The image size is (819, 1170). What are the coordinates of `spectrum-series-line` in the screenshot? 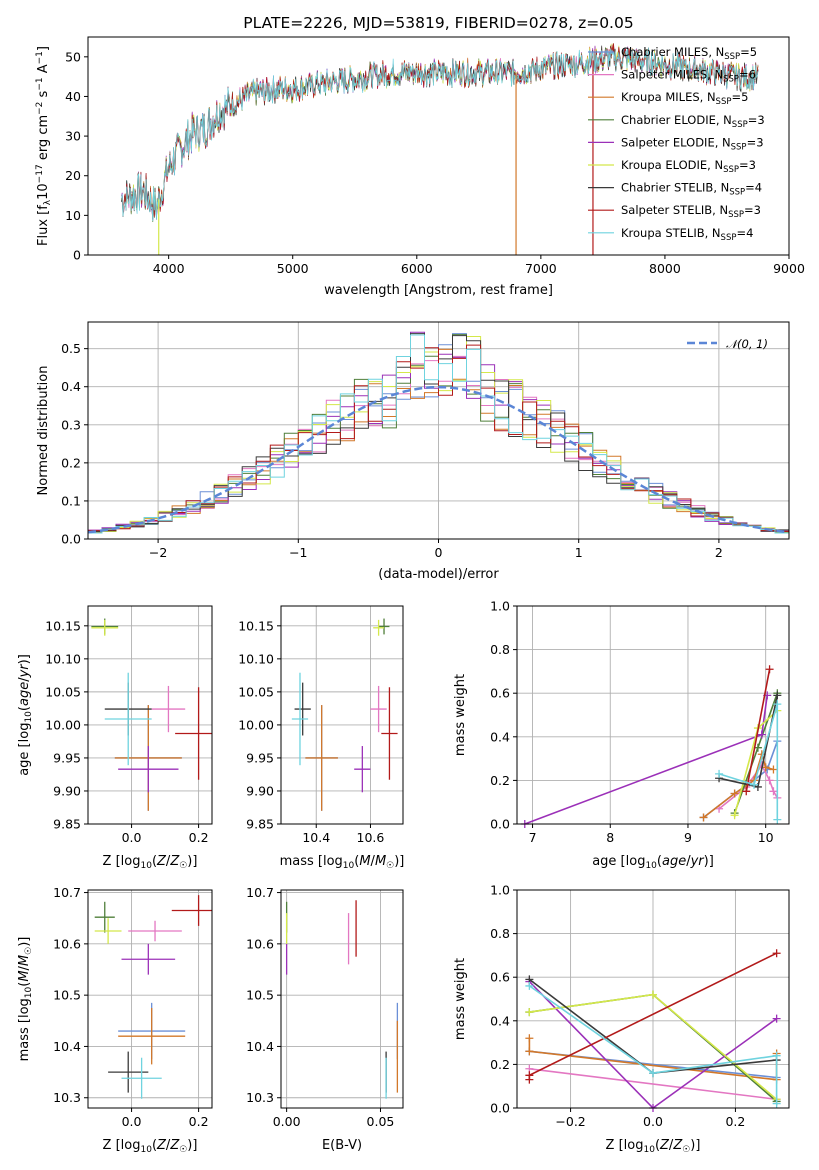 It's located at (440, 134).